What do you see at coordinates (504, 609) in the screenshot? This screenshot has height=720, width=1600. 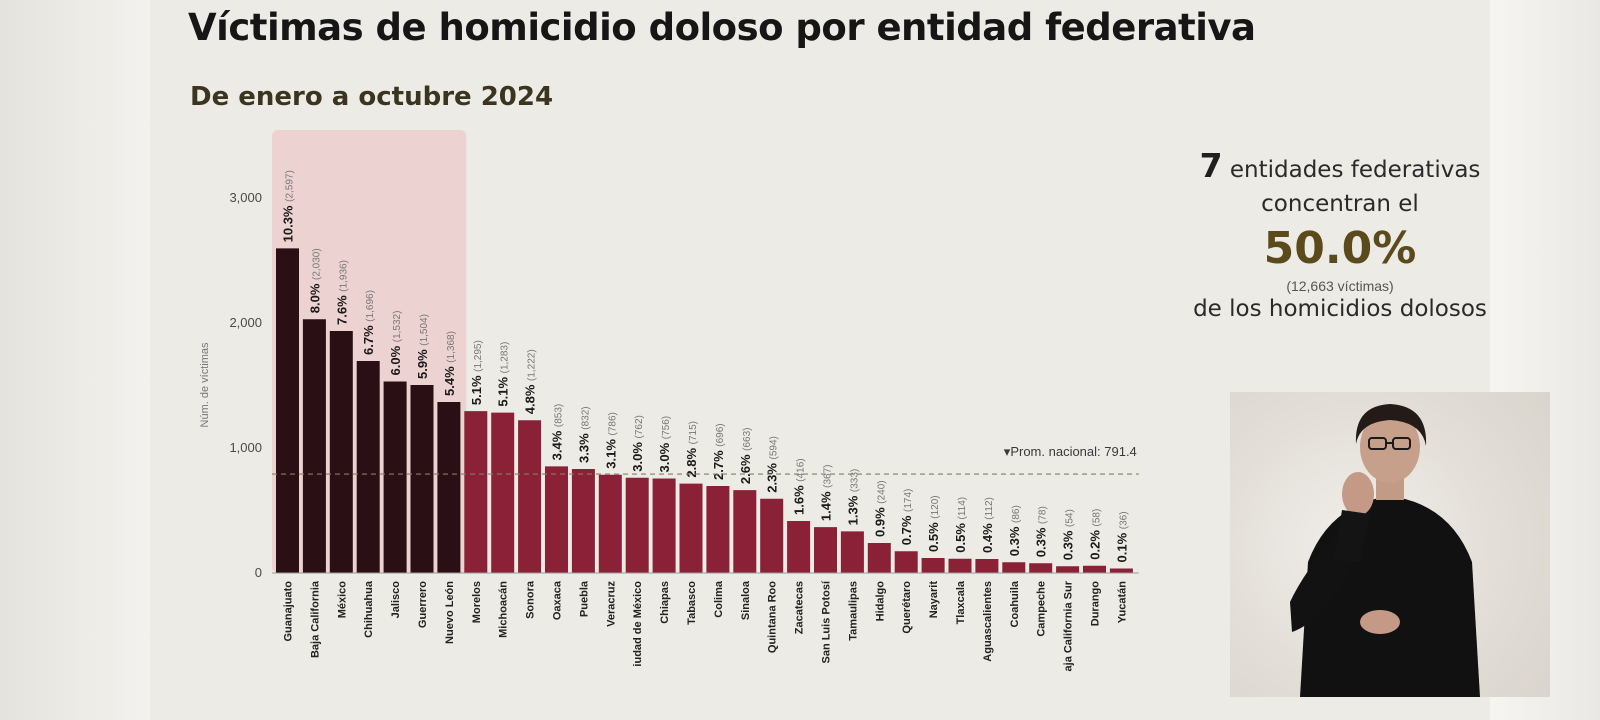 I see `category-label: Michoacán` at bounding box center [504, 609].